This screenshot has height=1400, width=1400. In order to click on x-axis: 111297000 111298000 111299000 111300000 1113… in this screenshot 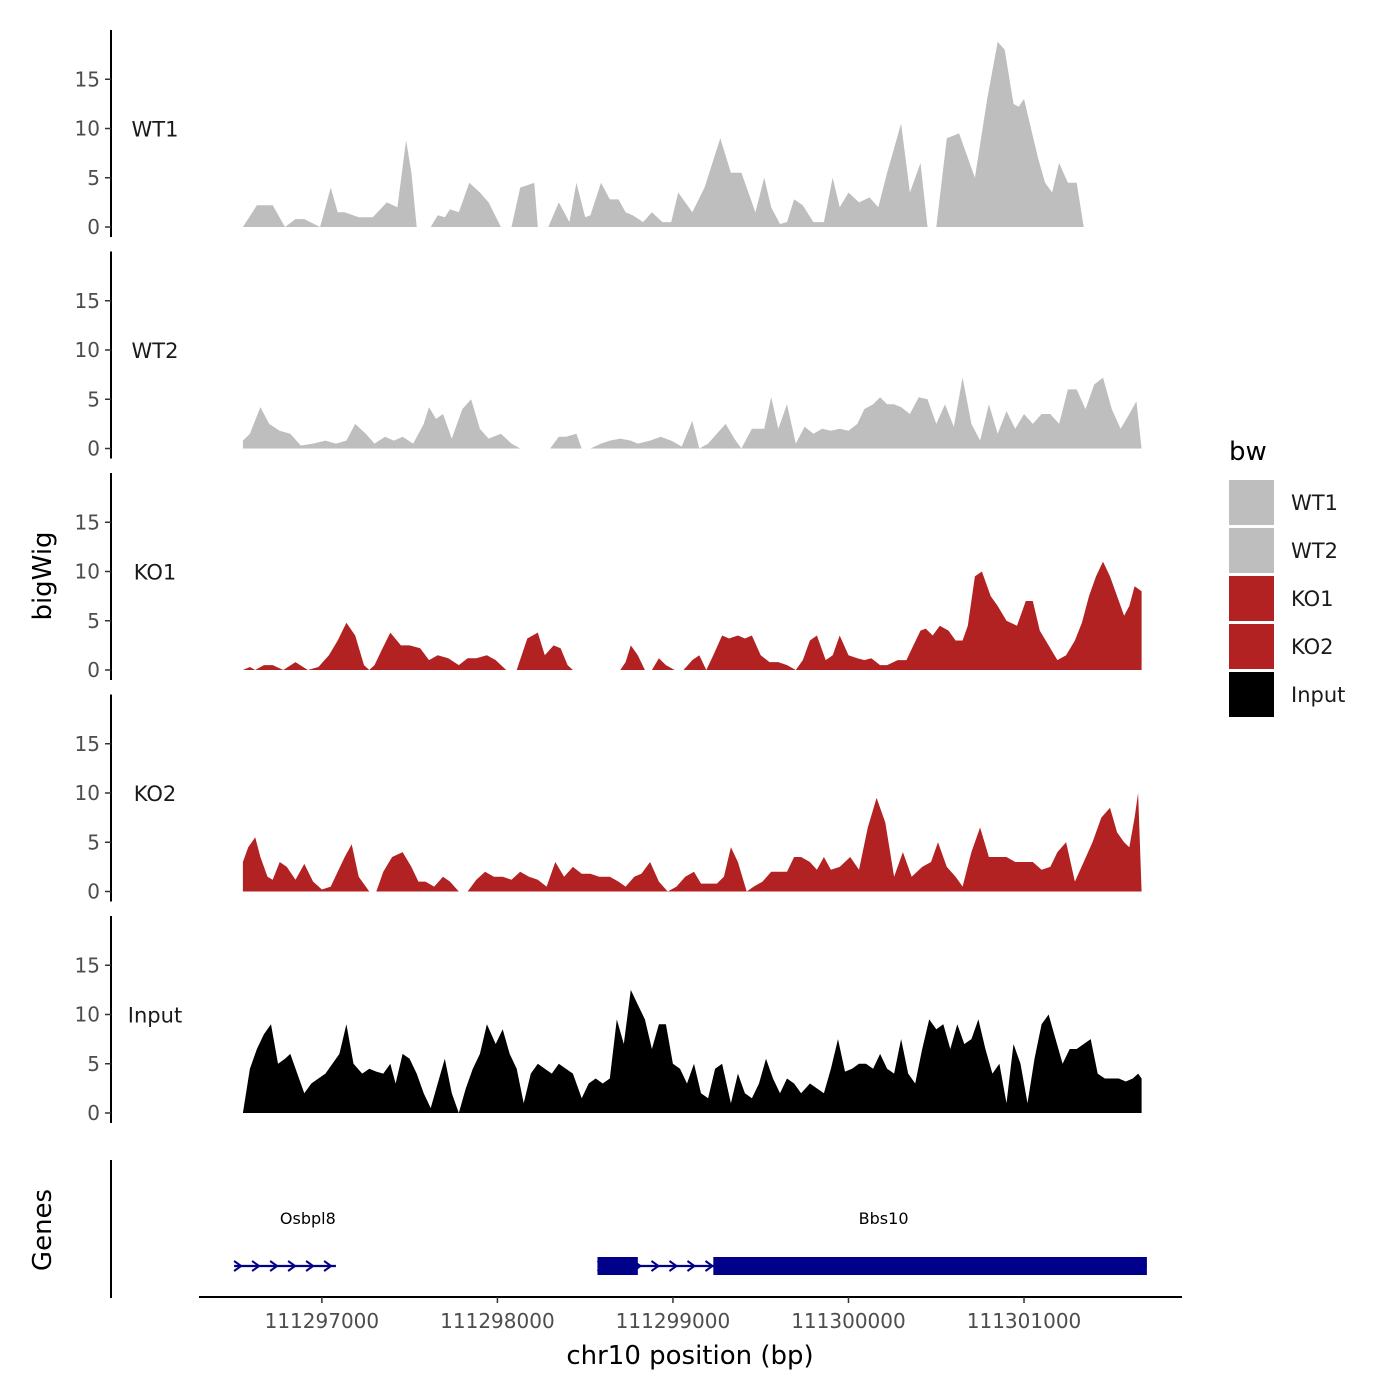, I will do `click(690, 1314)`.